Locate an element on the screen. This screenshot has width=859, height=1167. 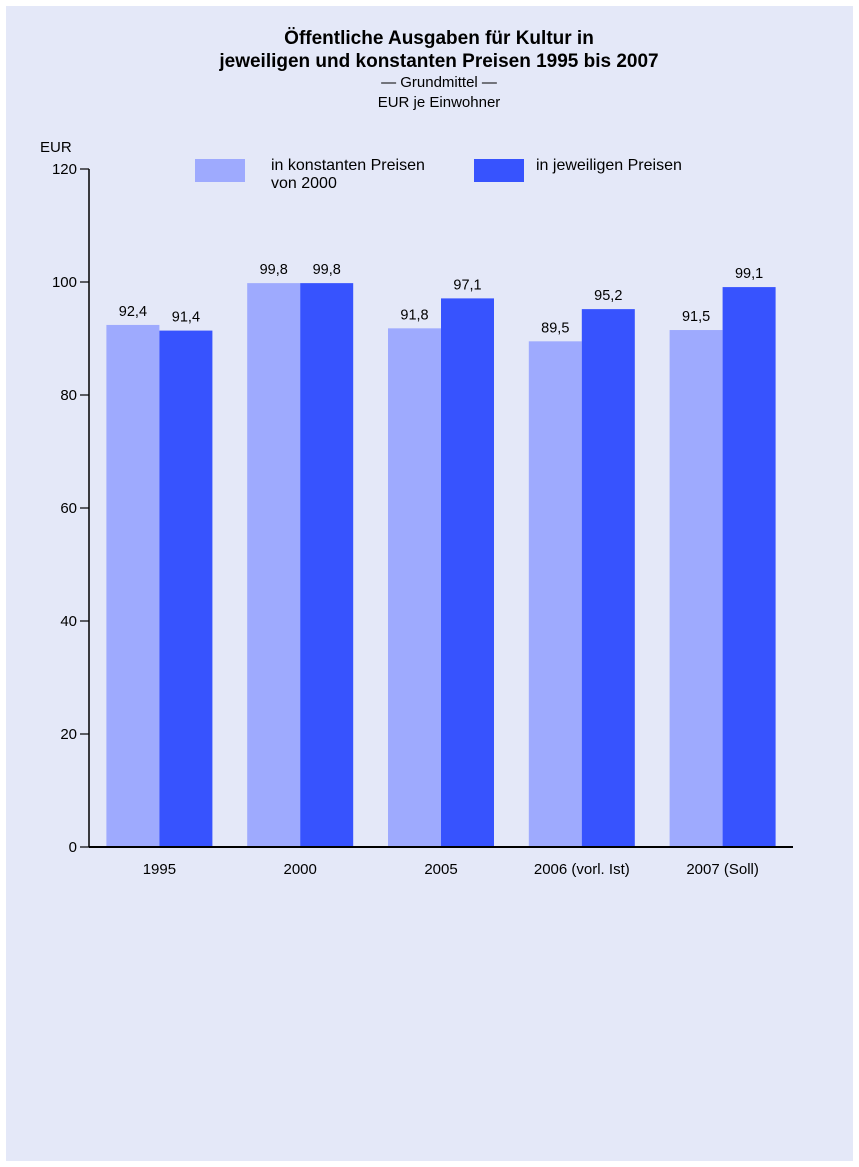
x-tick-label-4: 2007 (Soll) is located at coordinates (722, 869).